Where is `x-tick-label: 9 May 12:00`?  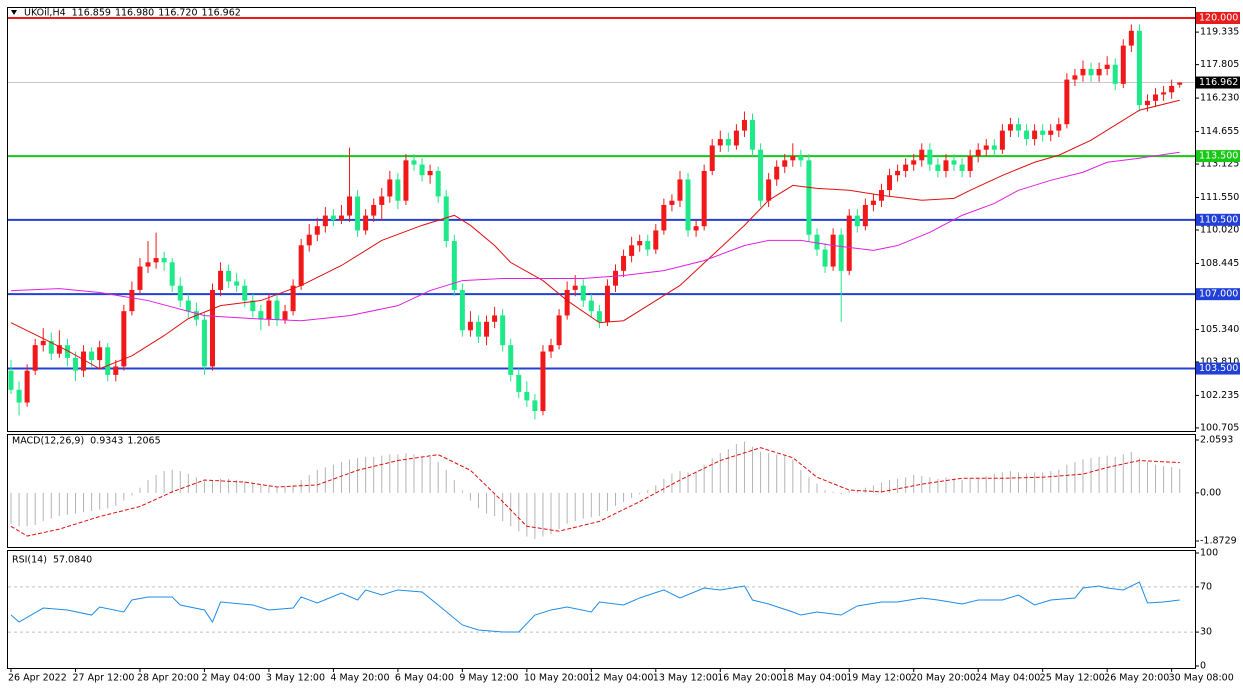
x-tick-label: 9 May 12:00 is located at coordinates (488, 678).